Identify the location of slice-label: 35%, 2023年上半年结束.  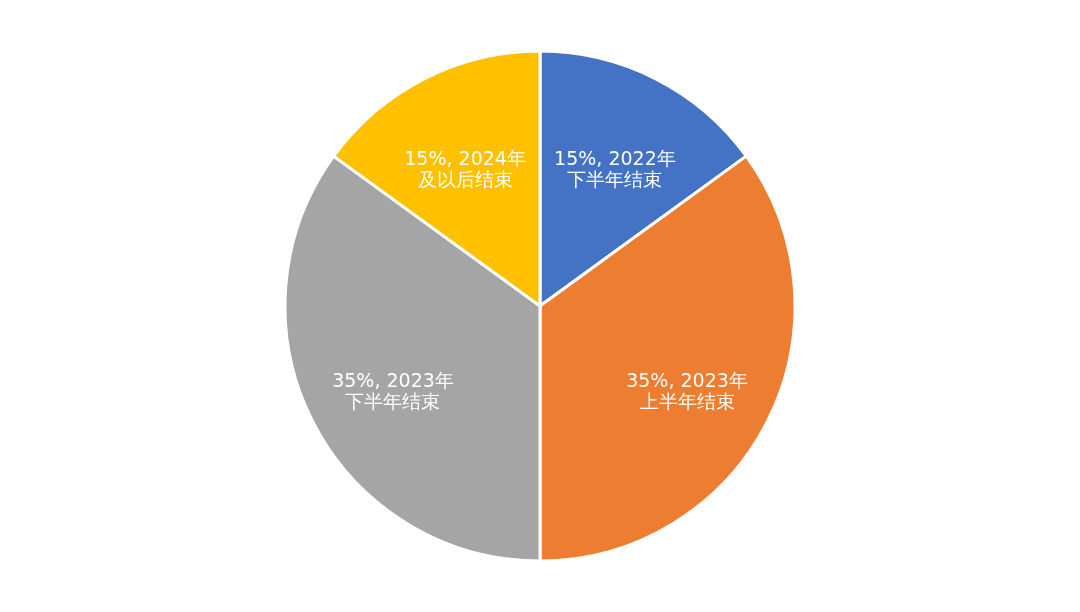
(687, 390).